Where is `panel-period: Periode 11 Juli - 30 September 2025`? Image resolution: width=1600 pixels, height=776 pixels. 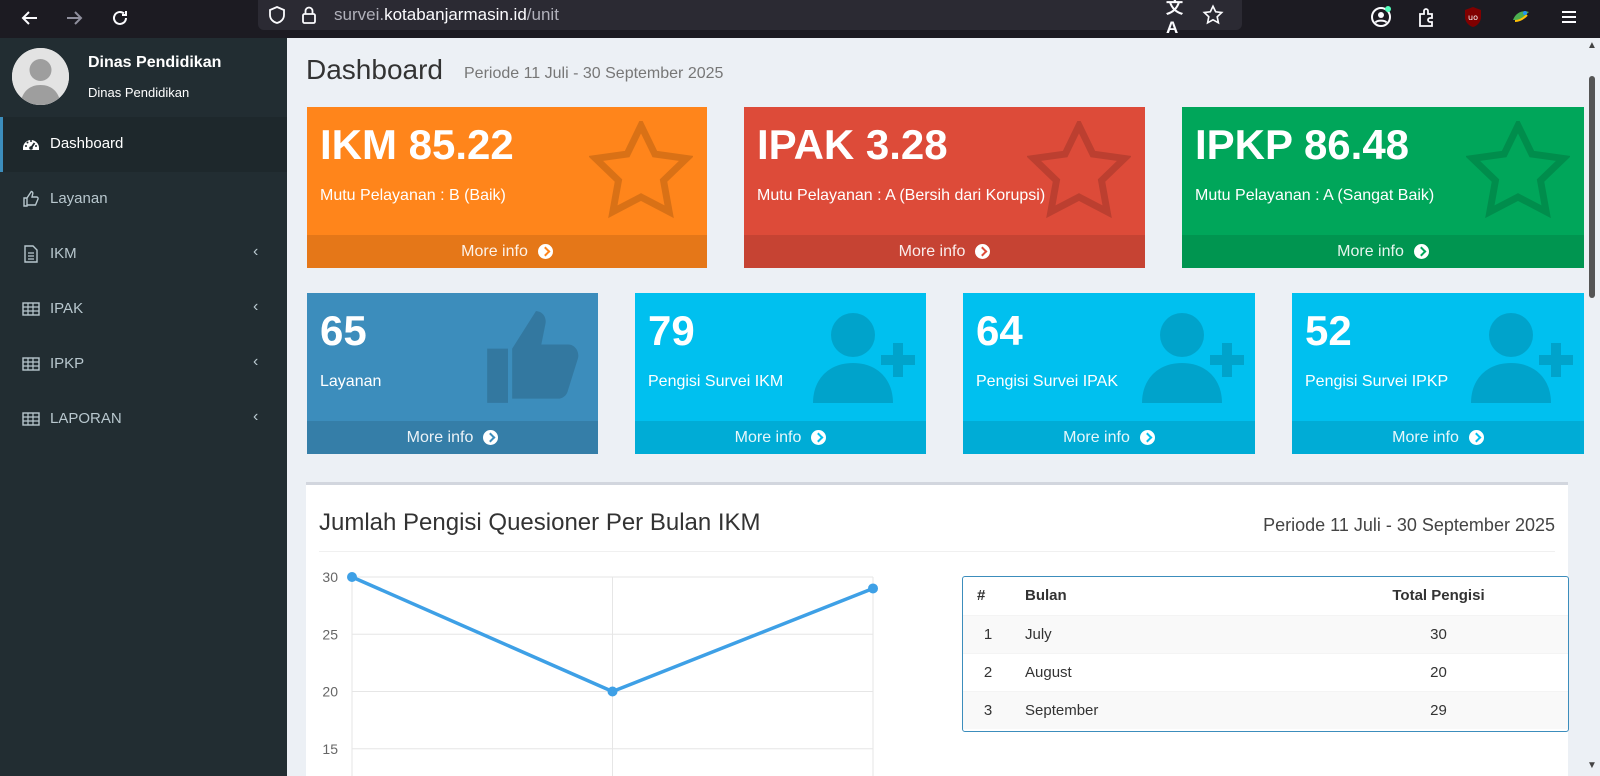 panel-period: Periode 11 Juli - 30 September 2025 is located at coordinates (1409, 525).